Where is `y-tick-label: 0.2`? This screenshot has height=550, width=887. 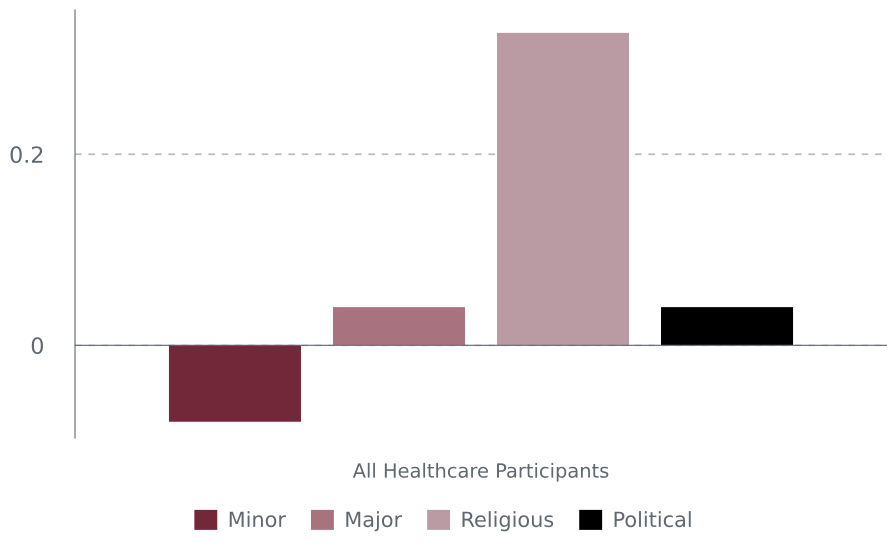 y-tick-label: 0.2 is located at coordinates (26, 155).